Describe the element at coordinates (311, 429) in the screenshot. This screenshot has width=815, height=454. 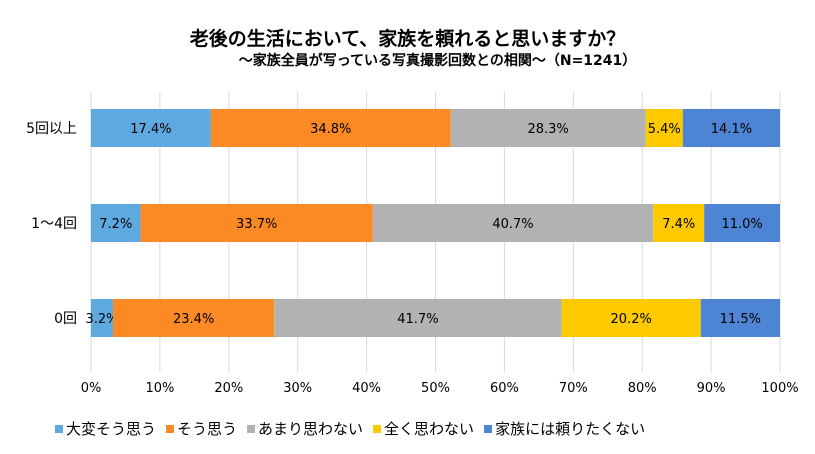
I see `legend-label: あまり思わない` at that location.